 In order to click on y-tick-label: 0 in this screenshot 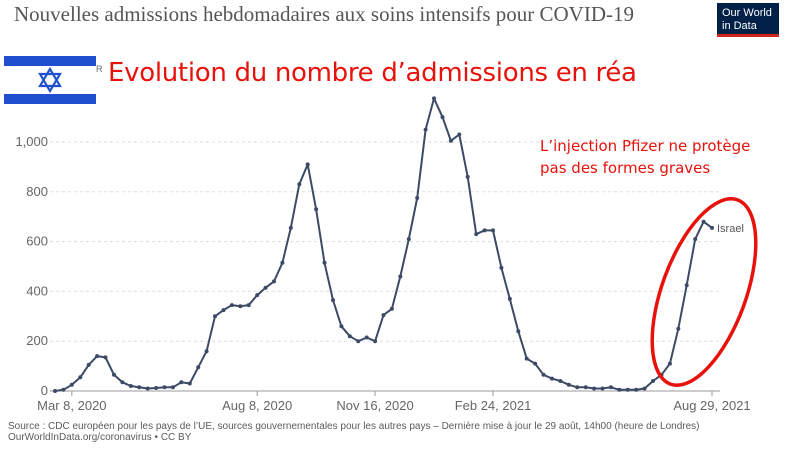, I will do `click(44, 390)`.